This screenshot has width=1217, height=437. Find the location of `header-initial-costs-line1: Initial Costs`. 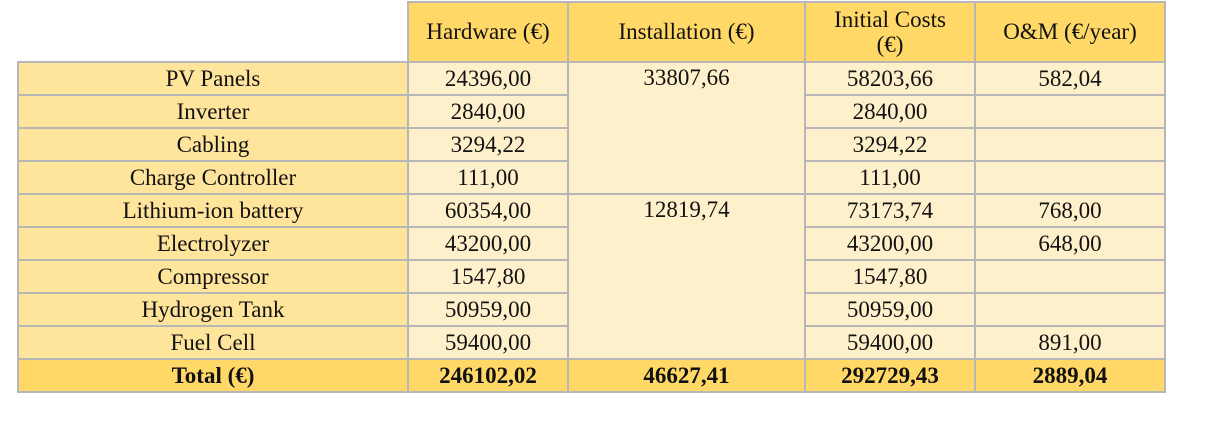

header-initial-costs-line1: Initial Costs is located at coordinates (890, 19).